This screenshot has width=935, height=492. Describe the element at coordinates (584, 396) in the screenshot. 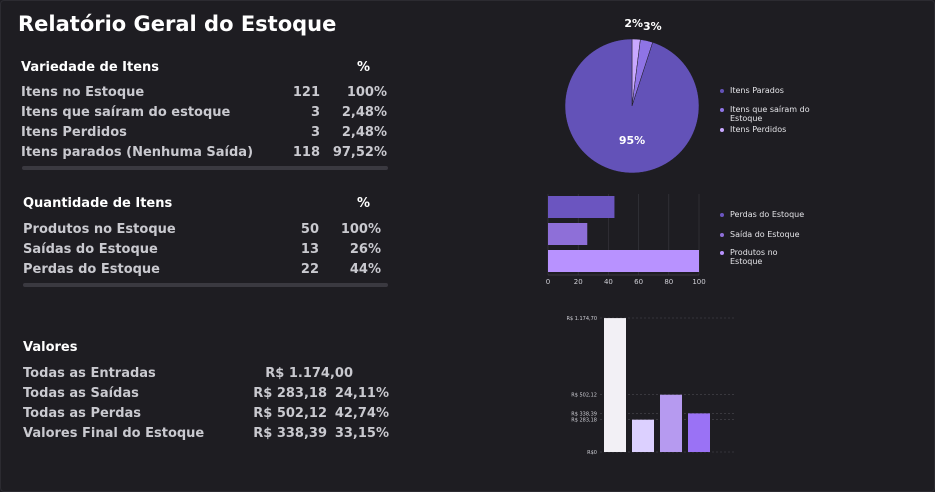

I see `y-tick-label: R$ 502,12` at that location.